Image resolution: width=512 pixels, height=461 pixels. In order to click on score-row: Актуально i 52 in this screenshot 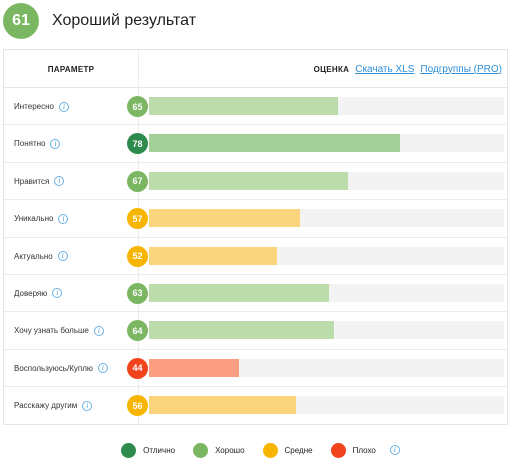, I will do `click(255, 256)`.